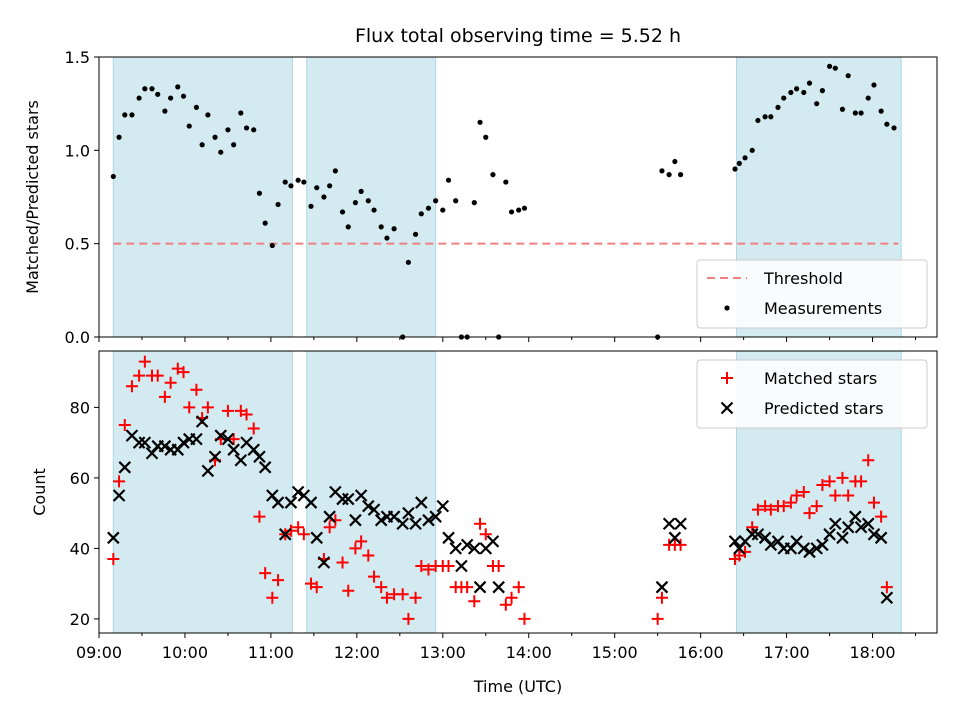 This screenshot has height=720, width=960. I want to click on x-tick-label: 17:00, so click(787, 652).